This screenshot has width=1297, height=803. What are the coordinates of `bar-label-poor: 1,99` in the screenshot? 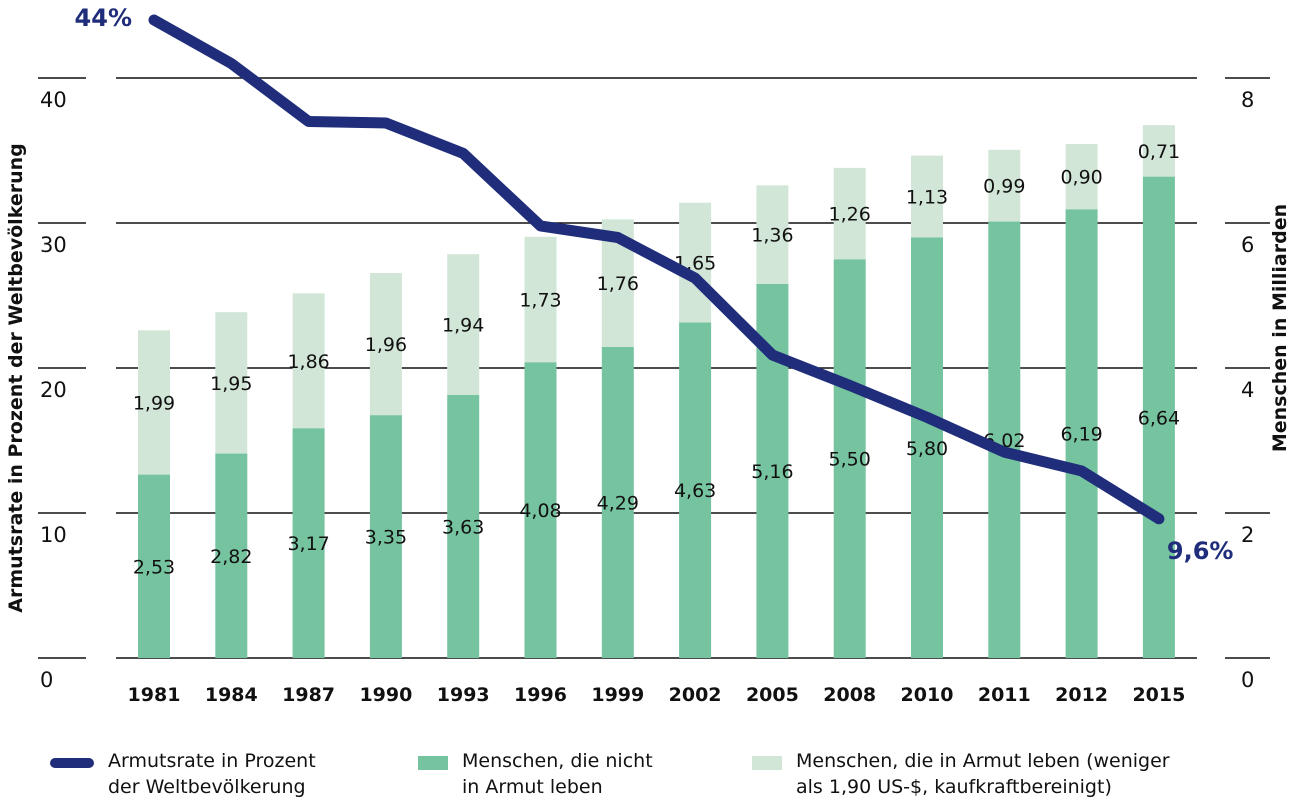 It's located at (154, 403).